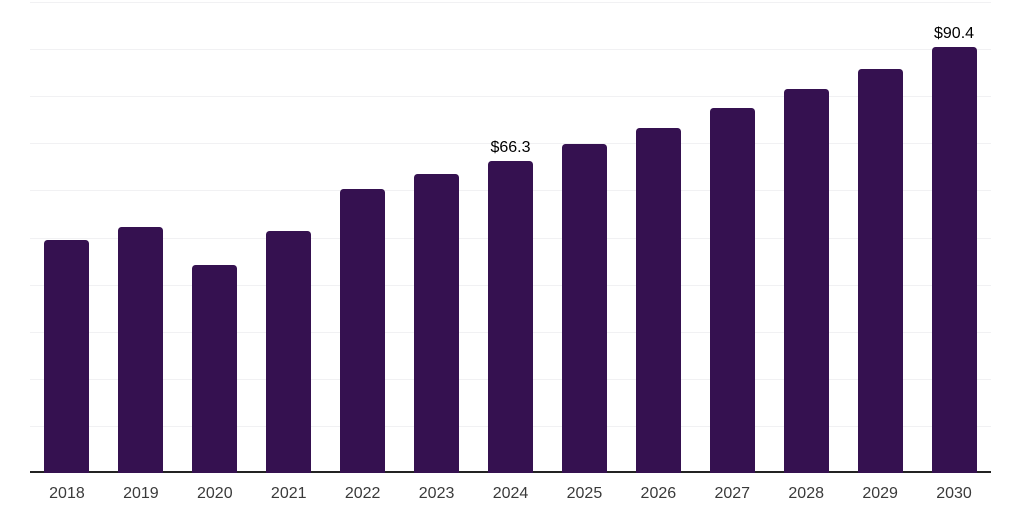 The width and height of the screenshot is (1024, 512). What do you see at coordinates (584, 493) in the screenshot?
I see `x-tick-label-2025: 2025` at bounding box center [584, 493].